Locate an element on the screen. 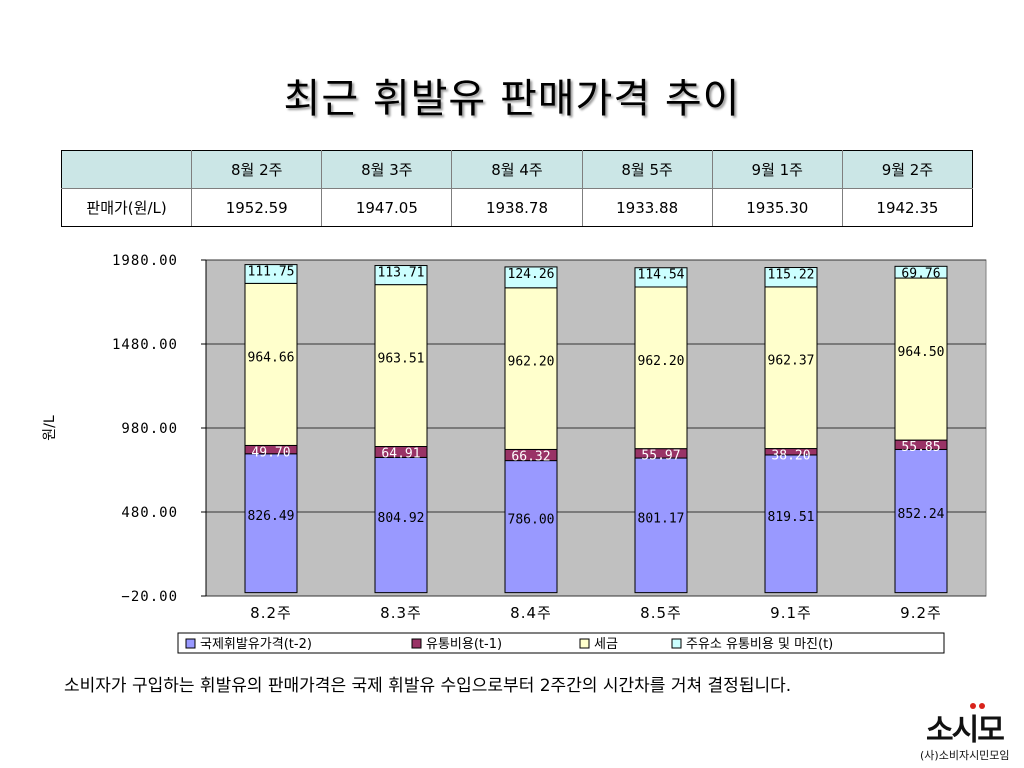  table-header-cell: 8월 4주 is located at coordinates (517, 169).